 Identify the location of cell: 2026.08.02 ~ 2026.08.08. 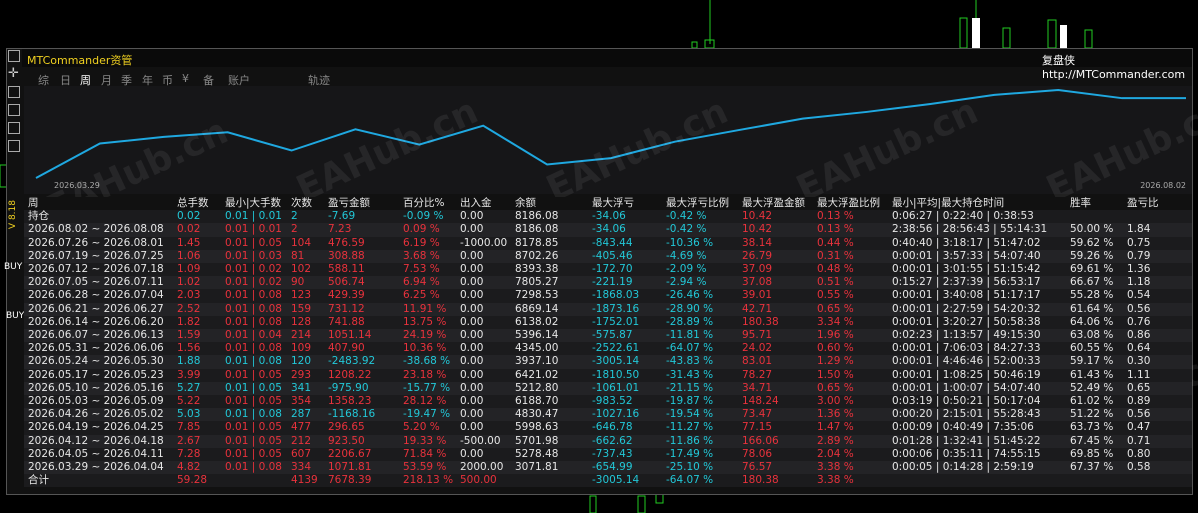
(96, 229).